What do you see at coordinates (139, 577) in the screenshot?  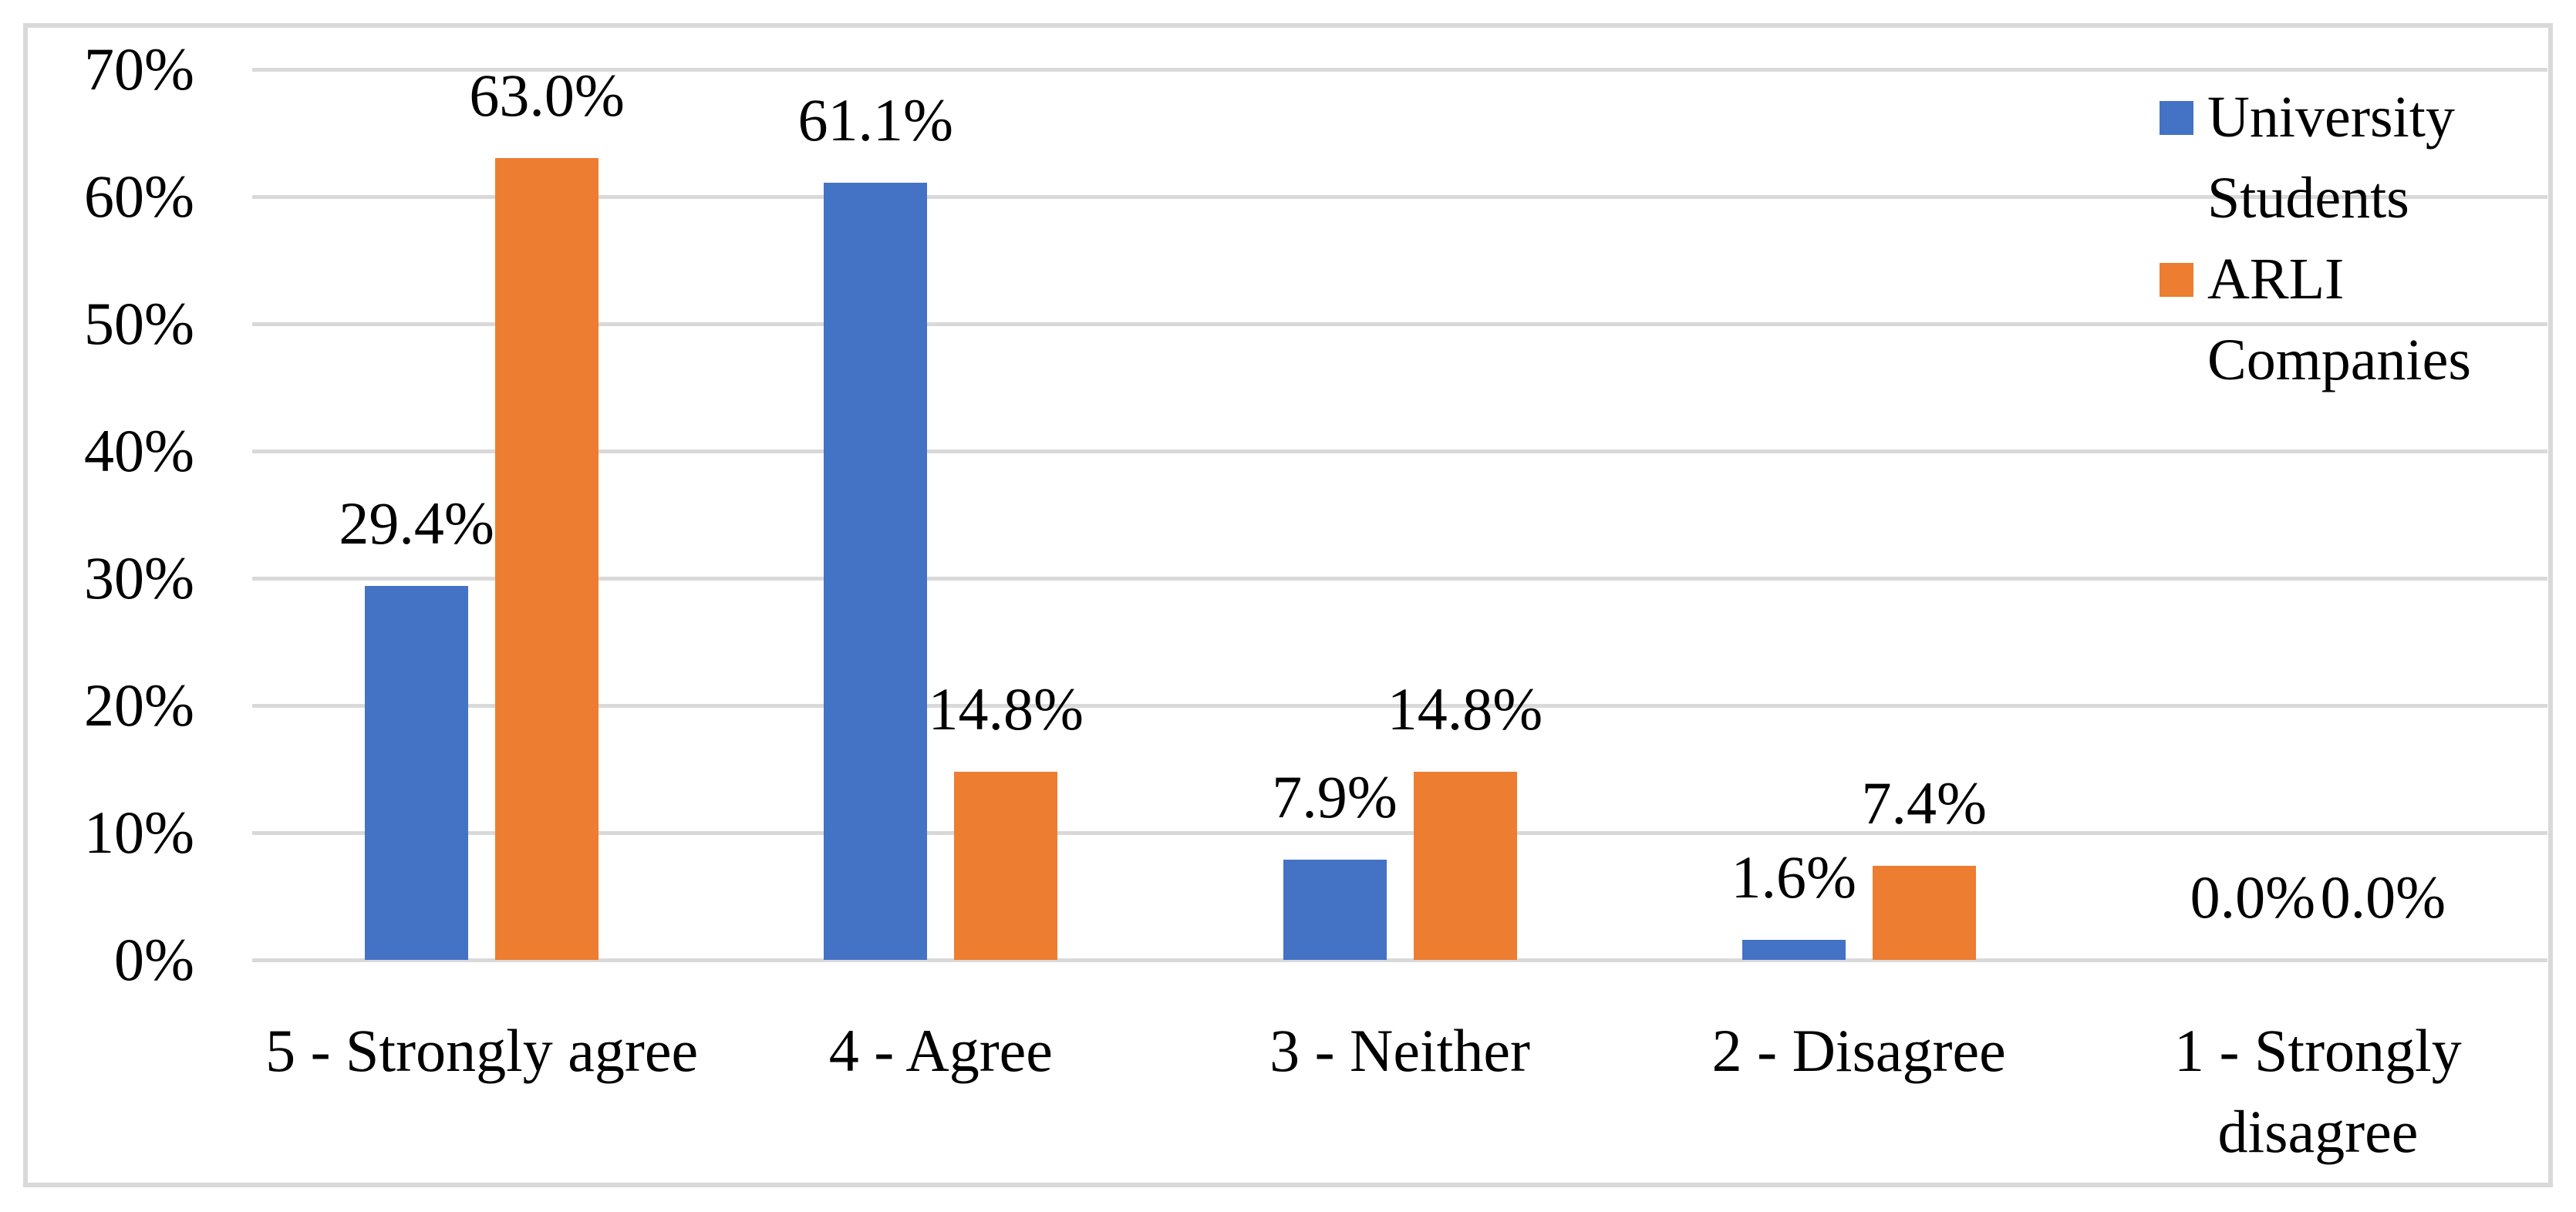 I see `y-axis-tick-label: 30%` at bounding box center [139, 577].